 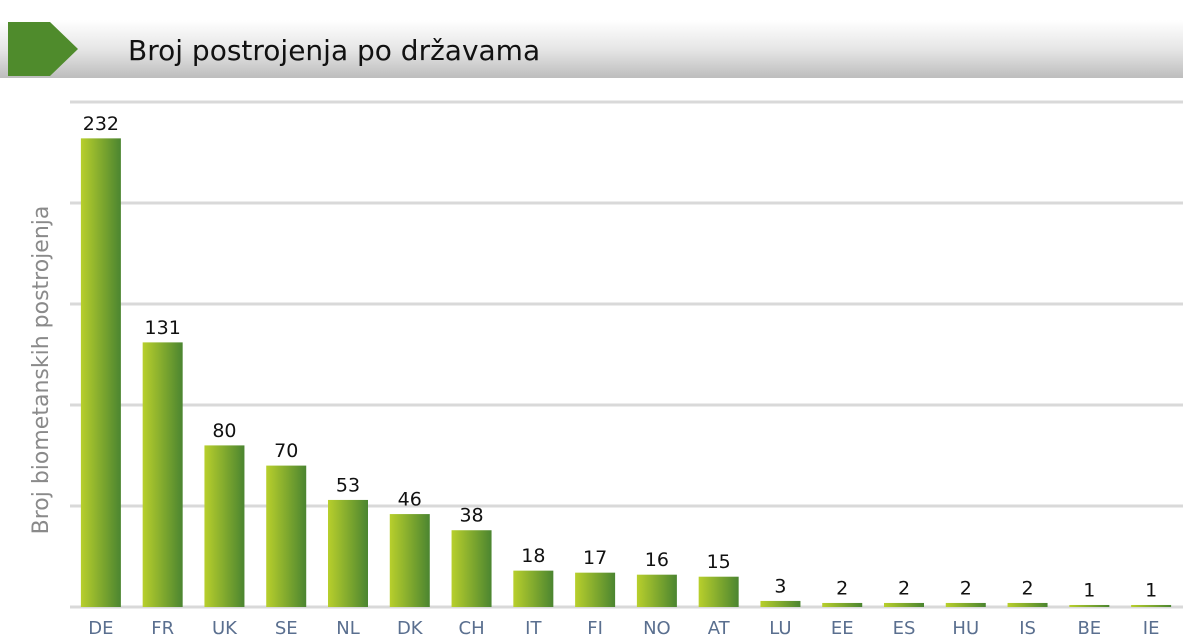 What do you see at coordinates (225, 628) in the screenshot?
I see `x-tick-label: UK` at bounding box center [225, 628].